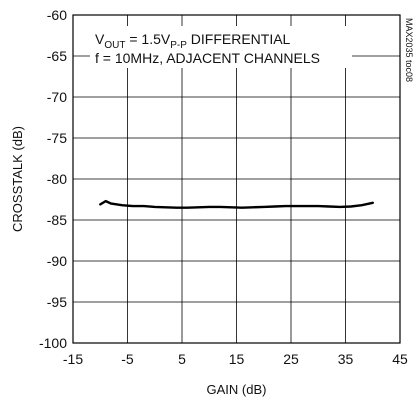 The image size is (413, 406). What do you see at coordinates (114, 45) in the screenshot?
I see `annot-sub-out: OUT` at bounding box center [114, 45].